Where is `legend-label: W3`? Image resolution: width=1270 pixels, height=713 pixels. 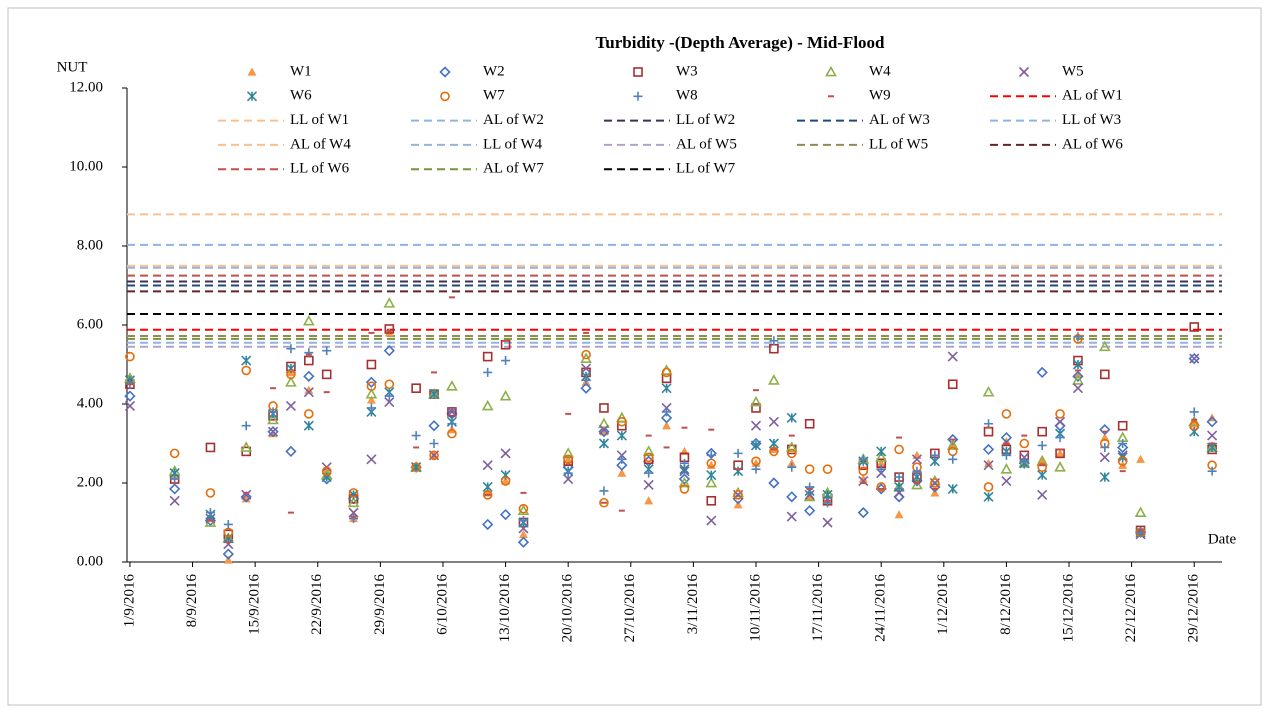 legend-label: W3 is located at coordinates (687, 71).